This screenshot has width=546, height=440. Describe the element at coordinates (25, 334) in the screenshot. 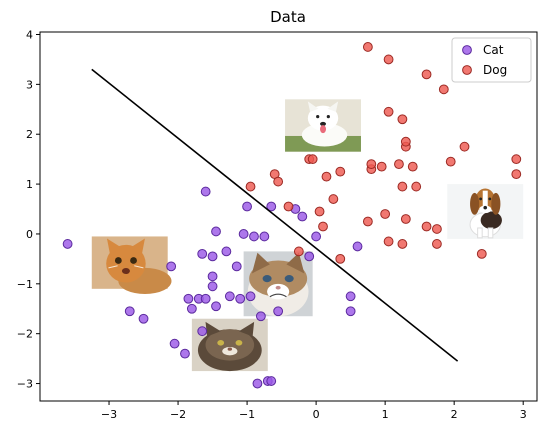

I see `y-tick-label: −2` at that location.